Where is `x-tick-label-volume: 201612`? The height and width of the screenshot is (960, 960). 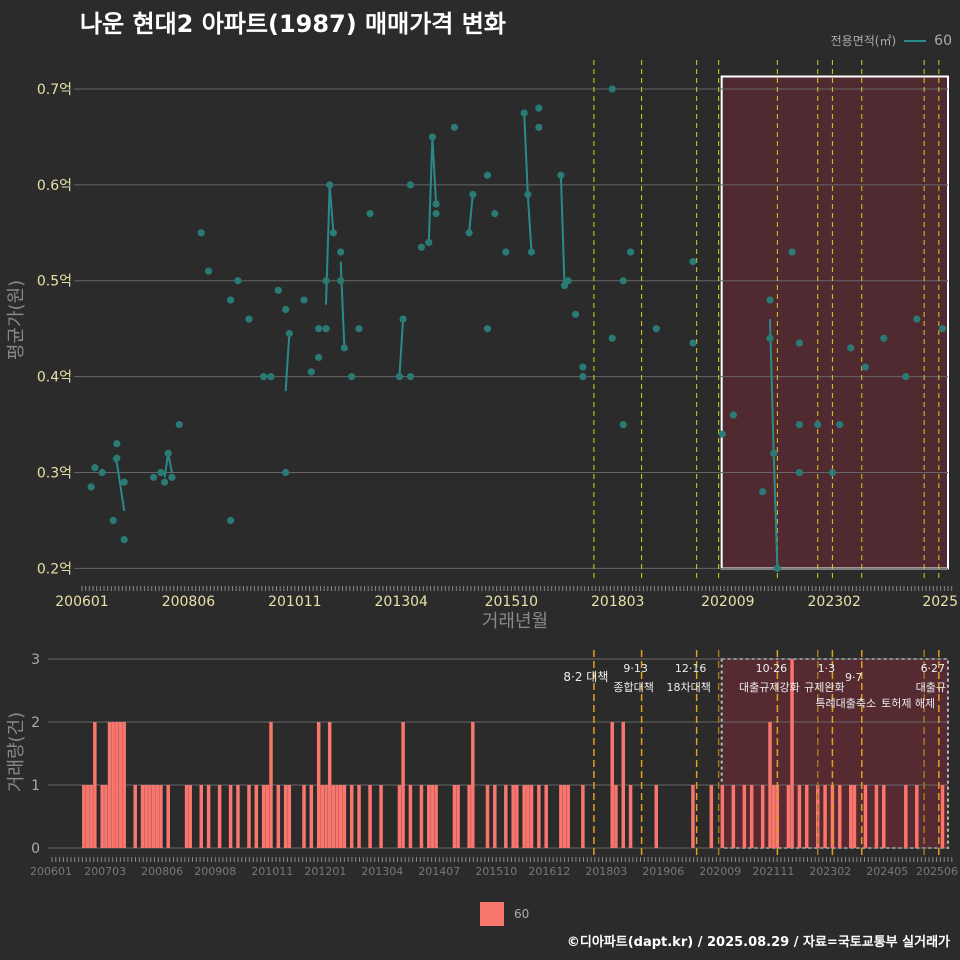 x-tick-label-volume: 201612 is located at coordinates (549, 871).